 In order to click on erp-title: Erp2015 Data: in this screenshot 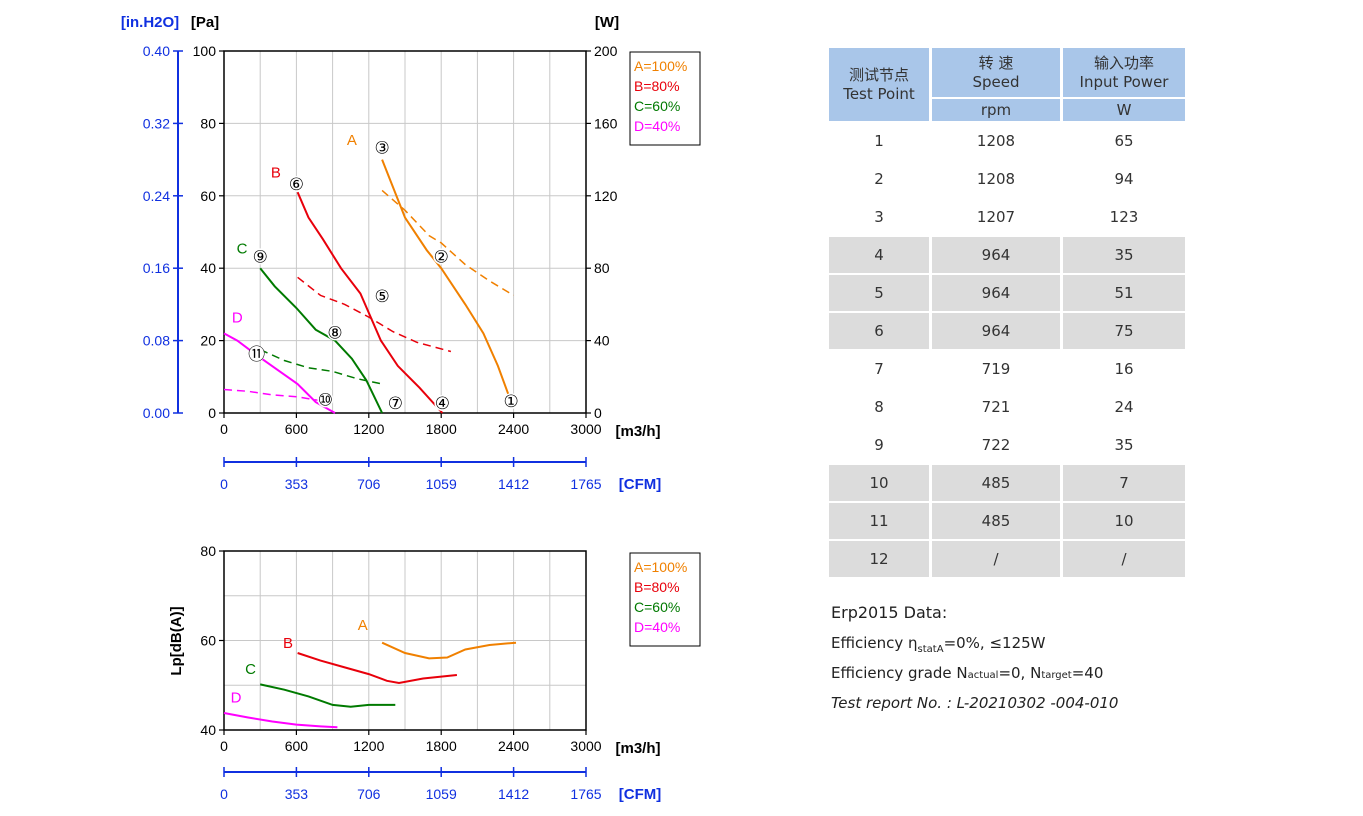, I will do `click(889, 612)`.